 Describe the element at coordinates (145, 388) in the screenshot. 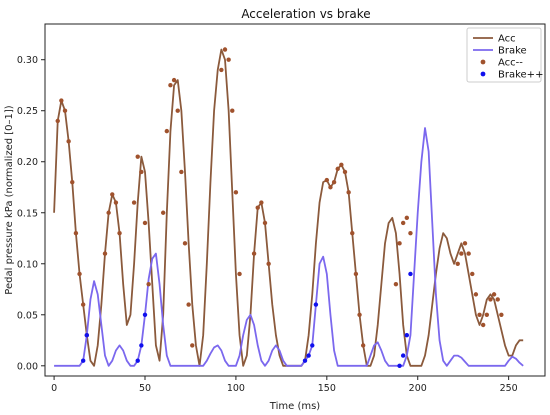

I see `x-tick-label: 50` at that location.